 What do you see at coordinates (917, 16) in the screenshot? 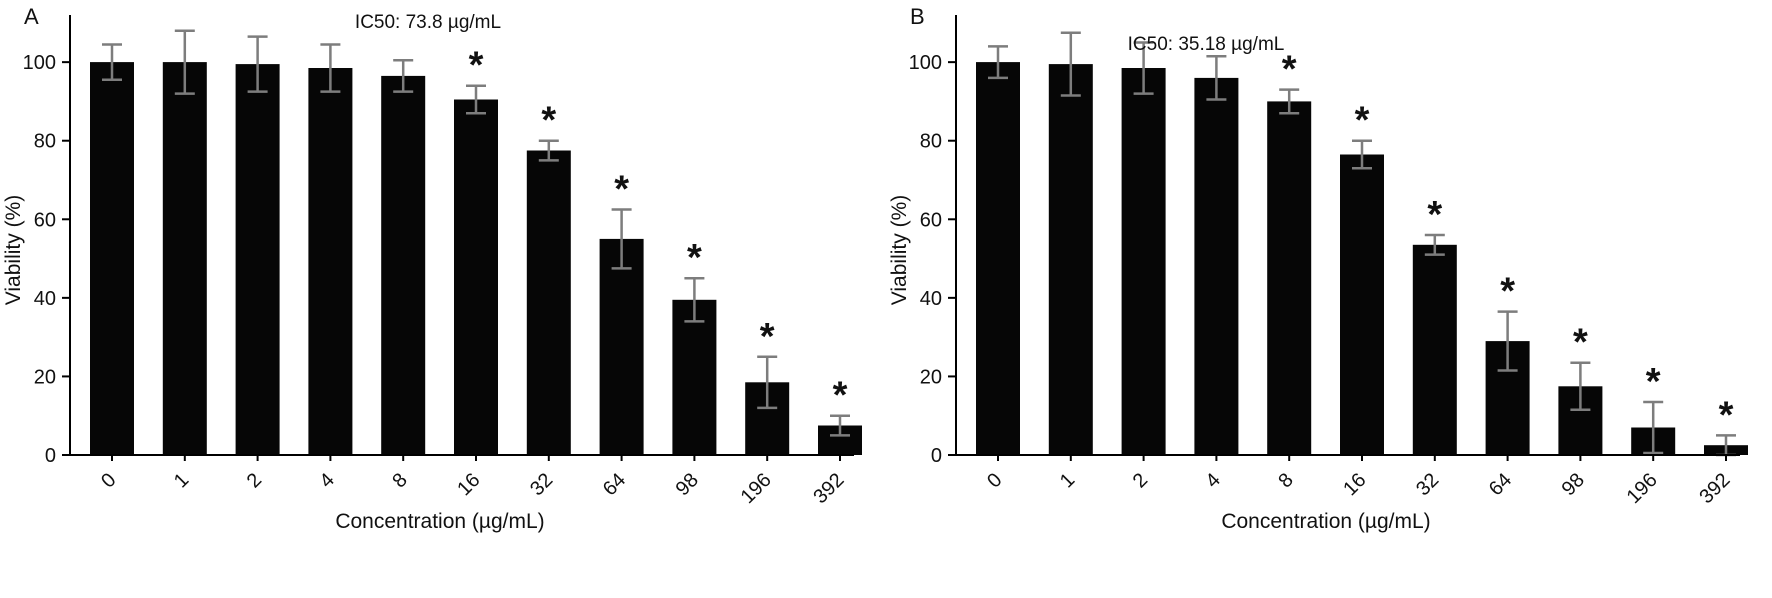
I see `panel-label: B` at bounding box center [917, 16].